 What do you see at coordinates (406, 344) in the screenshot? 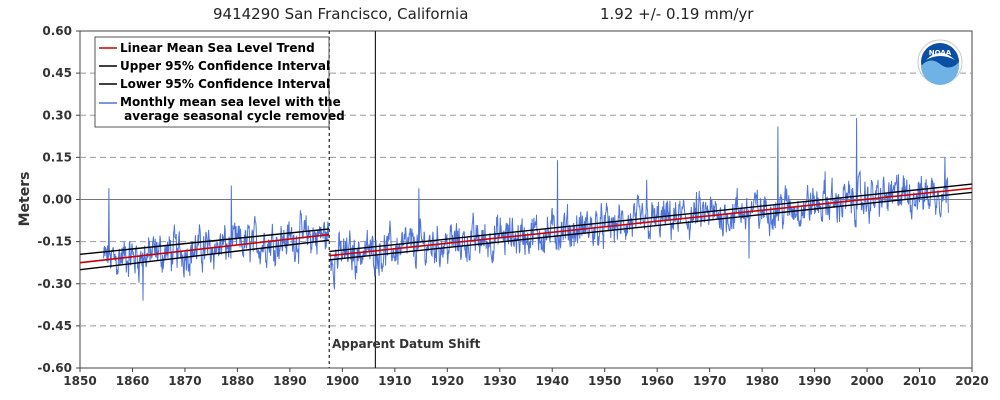
I see `datum-shift-annotation: Apparent Datum Shift` at bounding box center [406, 344].